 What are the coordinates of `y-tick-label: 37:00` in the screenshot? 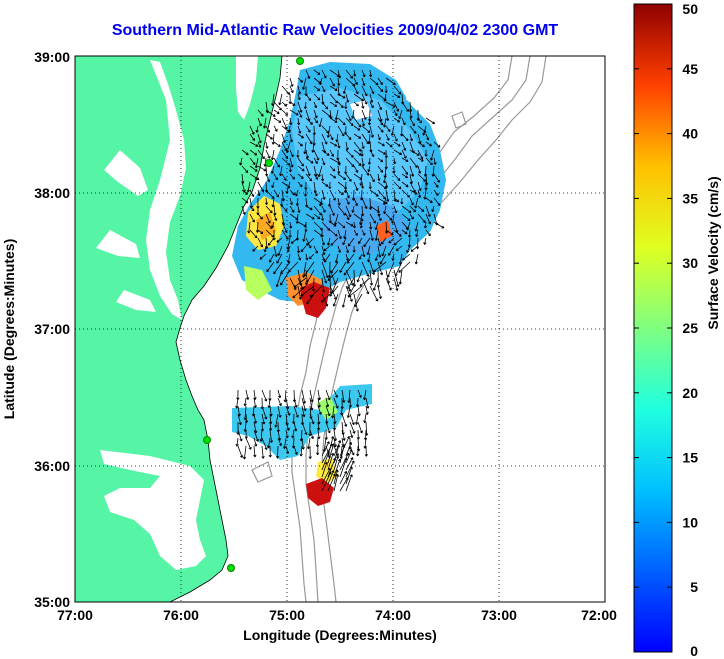 It's located at (52, 329).